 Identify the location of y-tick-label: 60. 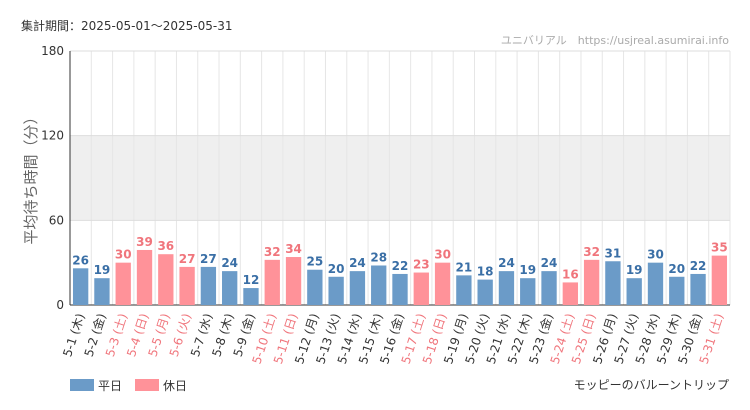
(56, 220).